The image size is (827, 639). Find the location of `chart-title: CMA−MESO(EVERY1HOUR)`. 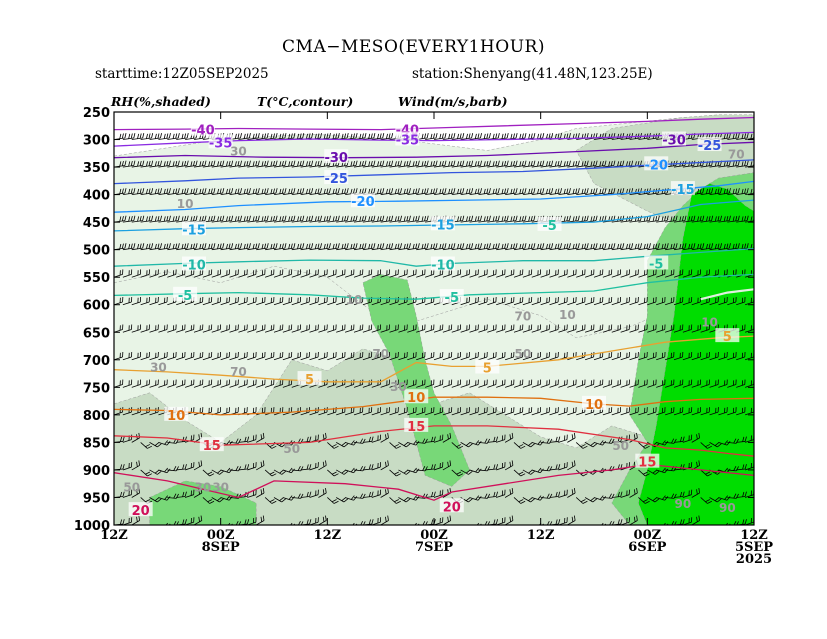

chart-title: CMA−MESO(EVERY1HOUR) is located at coordinates (413, 47).